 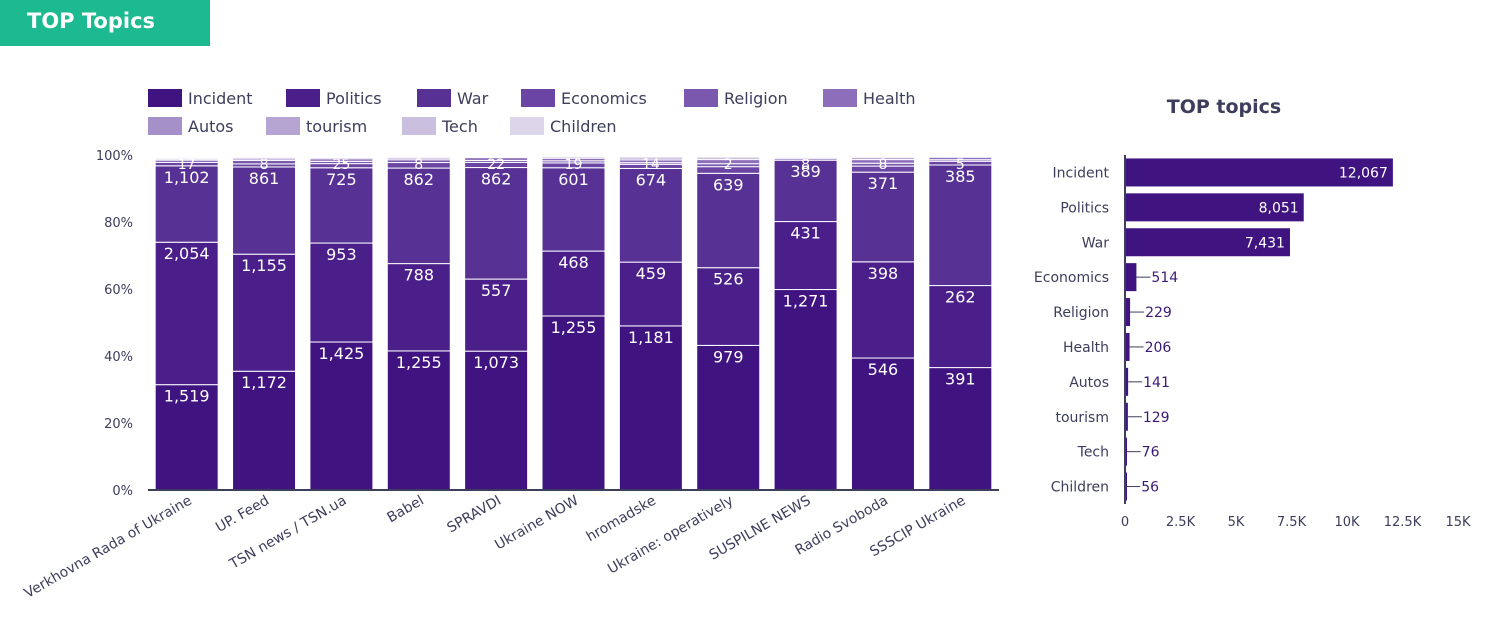 I want to click on hbar-tourism, so click(x=1126, y=416).